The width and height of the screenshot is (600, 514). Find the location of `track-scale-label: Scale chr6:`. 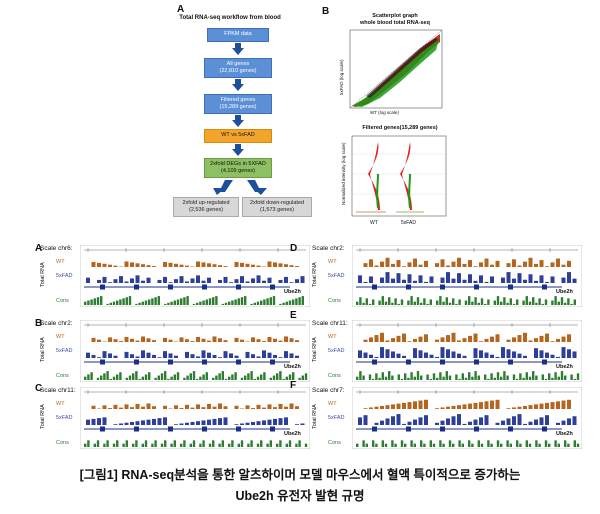

track-scale-label: Scale chr6: is located at coordinates (56, 248).